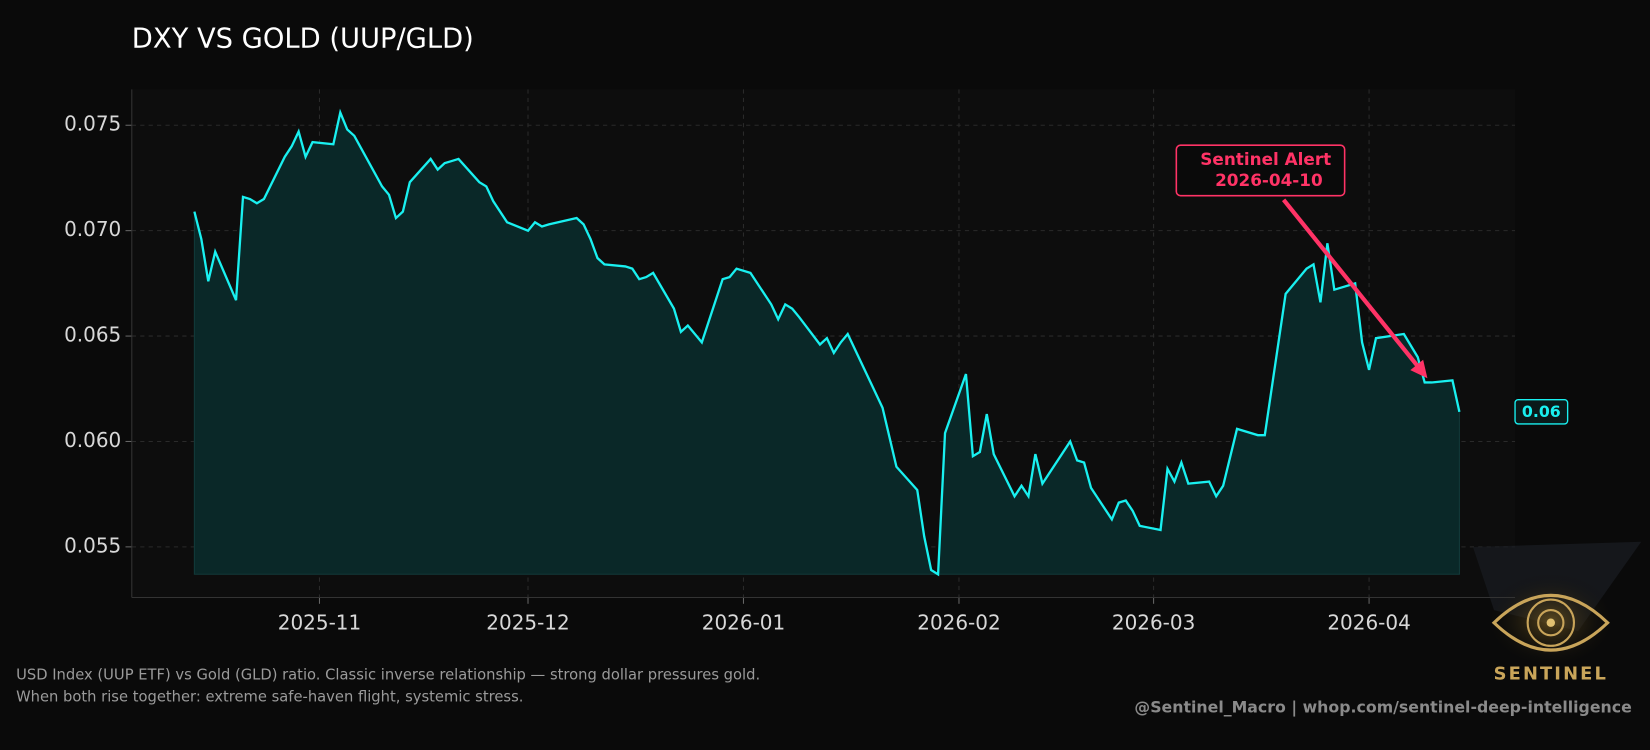 This screenshot has width=1650, height=750. What do you see at coordinates (1265, 159) in the screenshot?
I see `annotation-text: Sentinel Alert` at bounding box center [1265, 159].